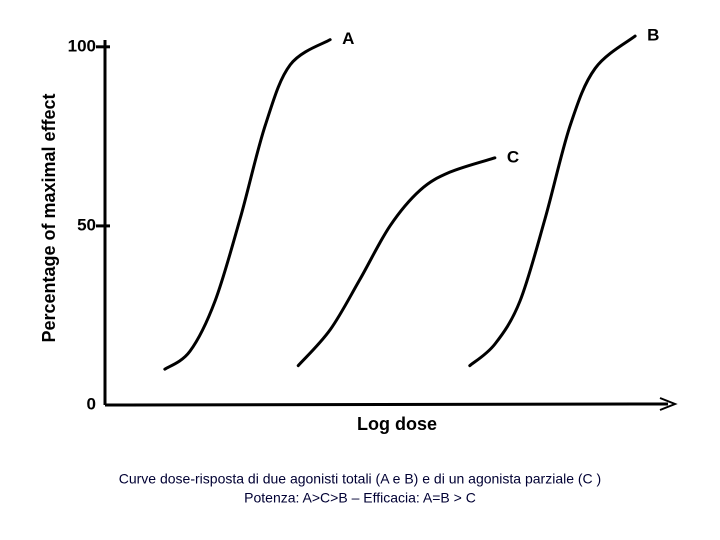 The image size is (720, 540). Describe the element at coordinates (513, 156) in the screenshot. I see `curve-label: C` at that location.